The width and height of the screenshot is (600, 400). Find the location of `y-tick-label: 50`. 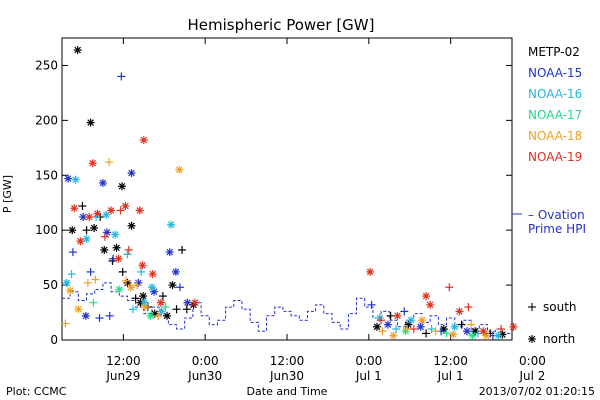

y-tick-label: 50 is located at coordinates (50, 285).